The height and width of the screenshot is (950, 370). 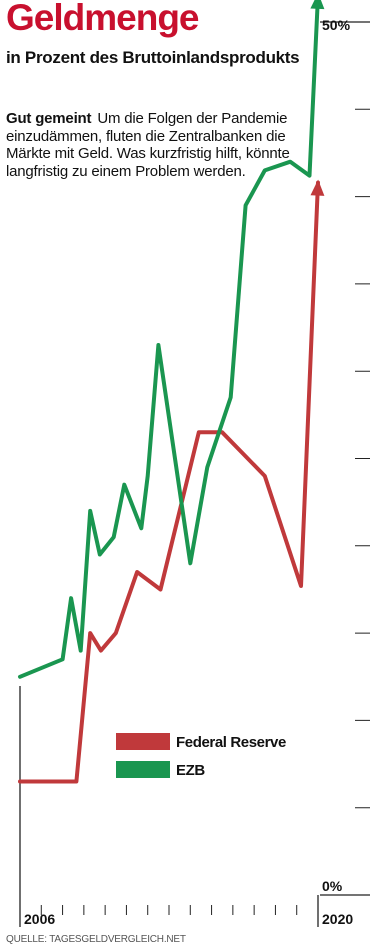 I want to click on arrowhead-federal-reserve, so click(x=317, y=187).